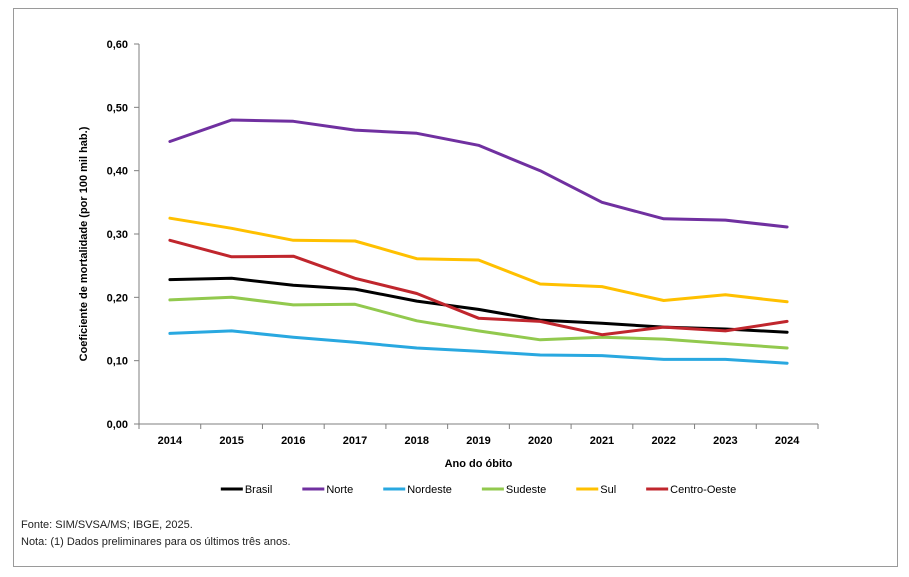 The height and width of the screenshot is (577, 909). I want to click on series-line-nordeste, so click(478, 347).